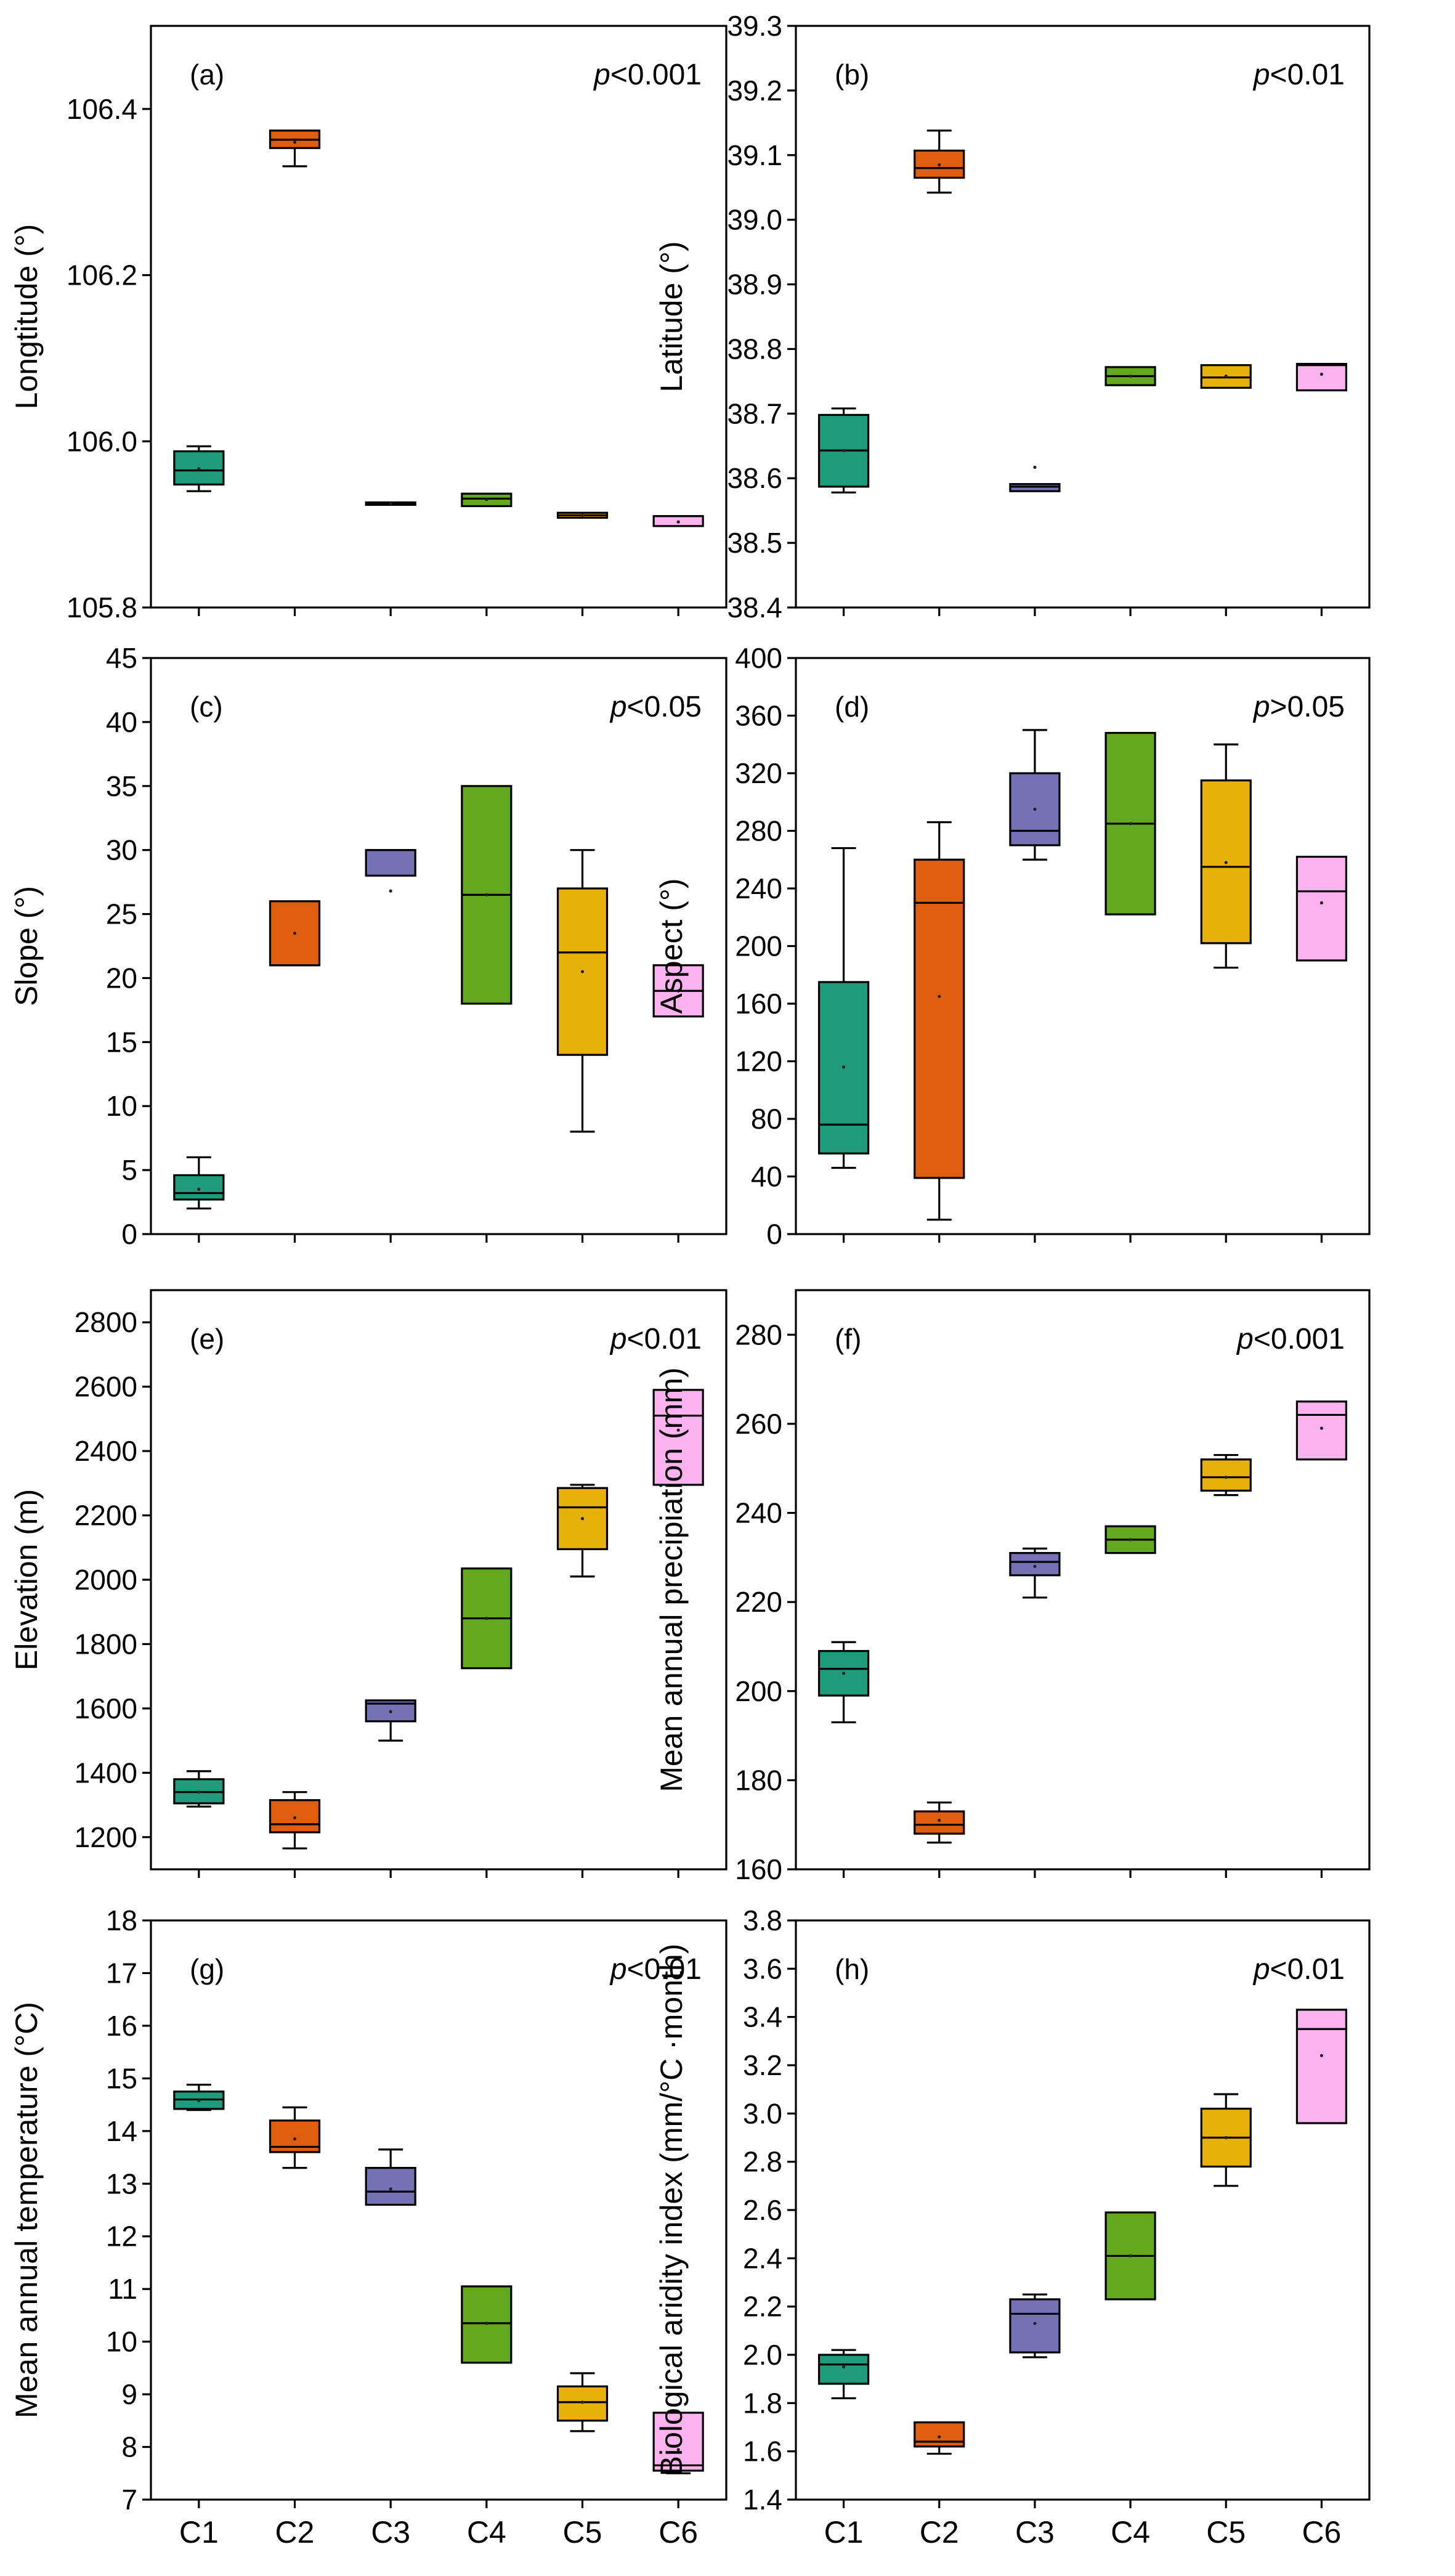 Image resolution: width=1455 pixels, height=2576 pixels. Describe the element at coordinates (762, 2113) in the screenshot. I see `y-tick-label: 3.0` at that location.